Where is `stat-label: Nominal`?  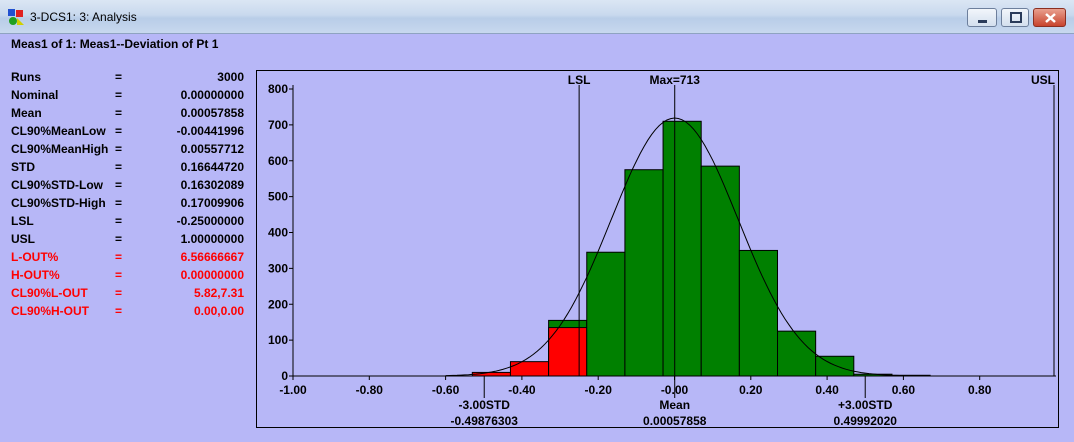 stat-label: Nominal is located at coordinates (35, 95).